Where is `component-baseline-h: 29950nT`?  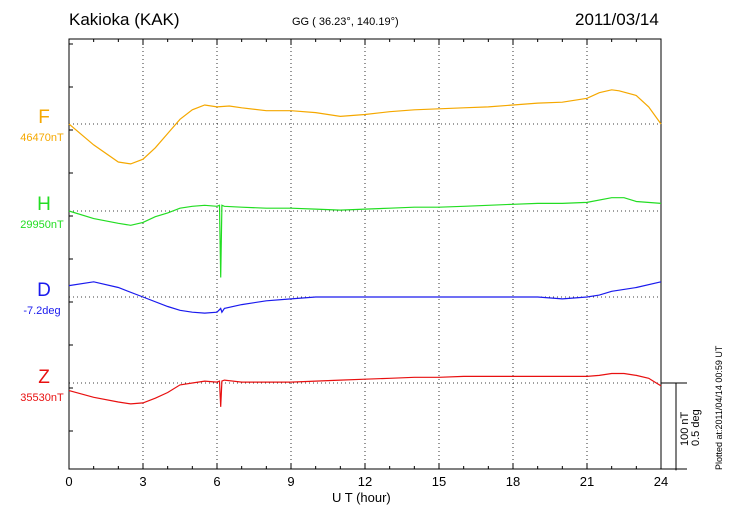 component-baseline-h: 29950nT is located at coordinates (42, 225).